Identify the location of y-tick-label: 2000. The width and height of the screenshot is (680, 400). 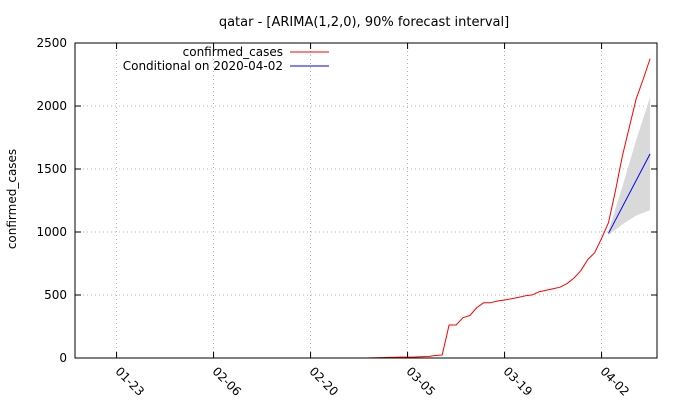
(51, 106).